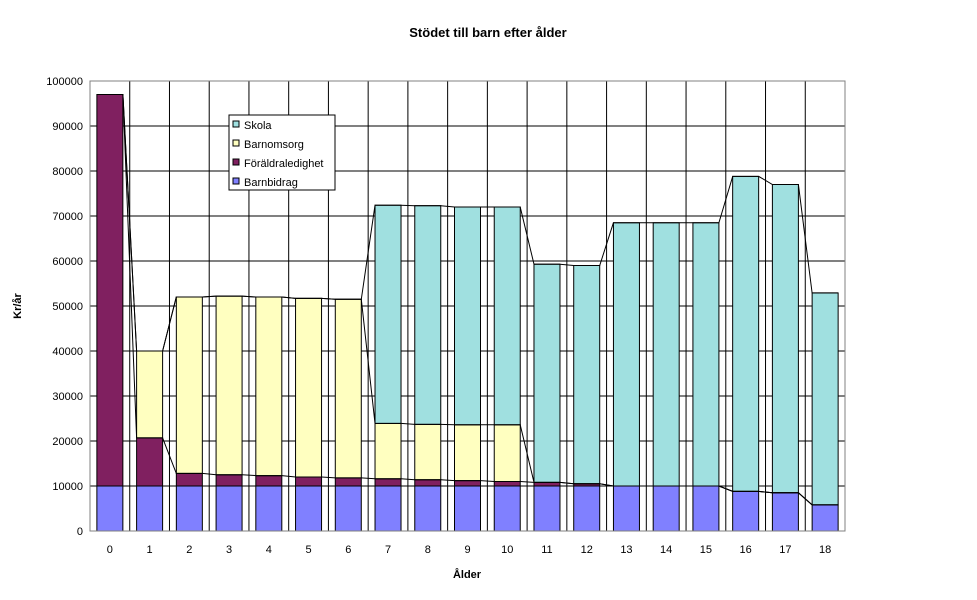  I want to click on x-tick-label: 18, so click(825, 550).